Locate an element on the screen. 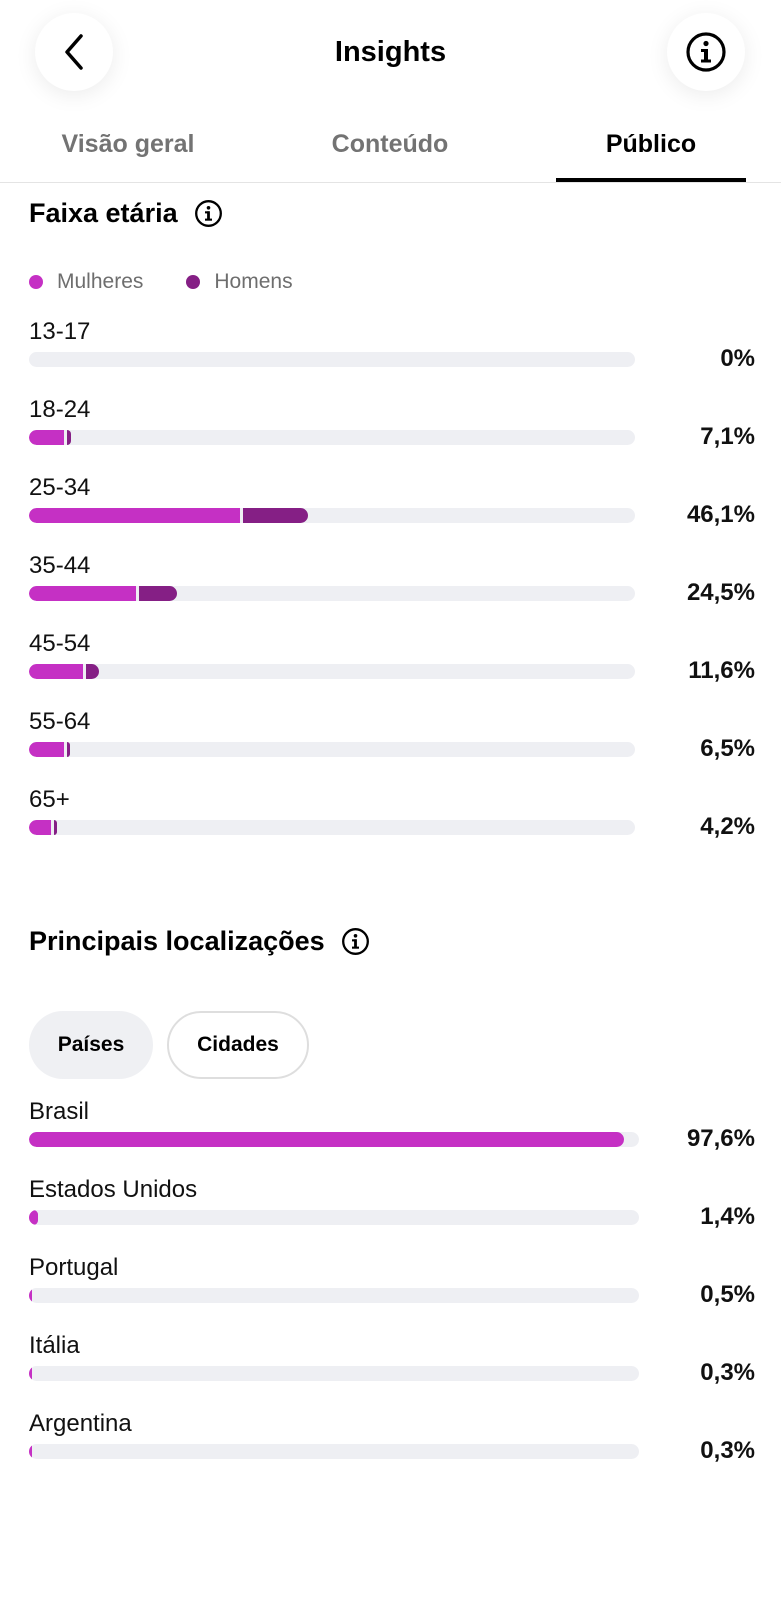 The width and height of the screenshot is (781, 1600). men-dot-icon is located at coordinates (193, 282).